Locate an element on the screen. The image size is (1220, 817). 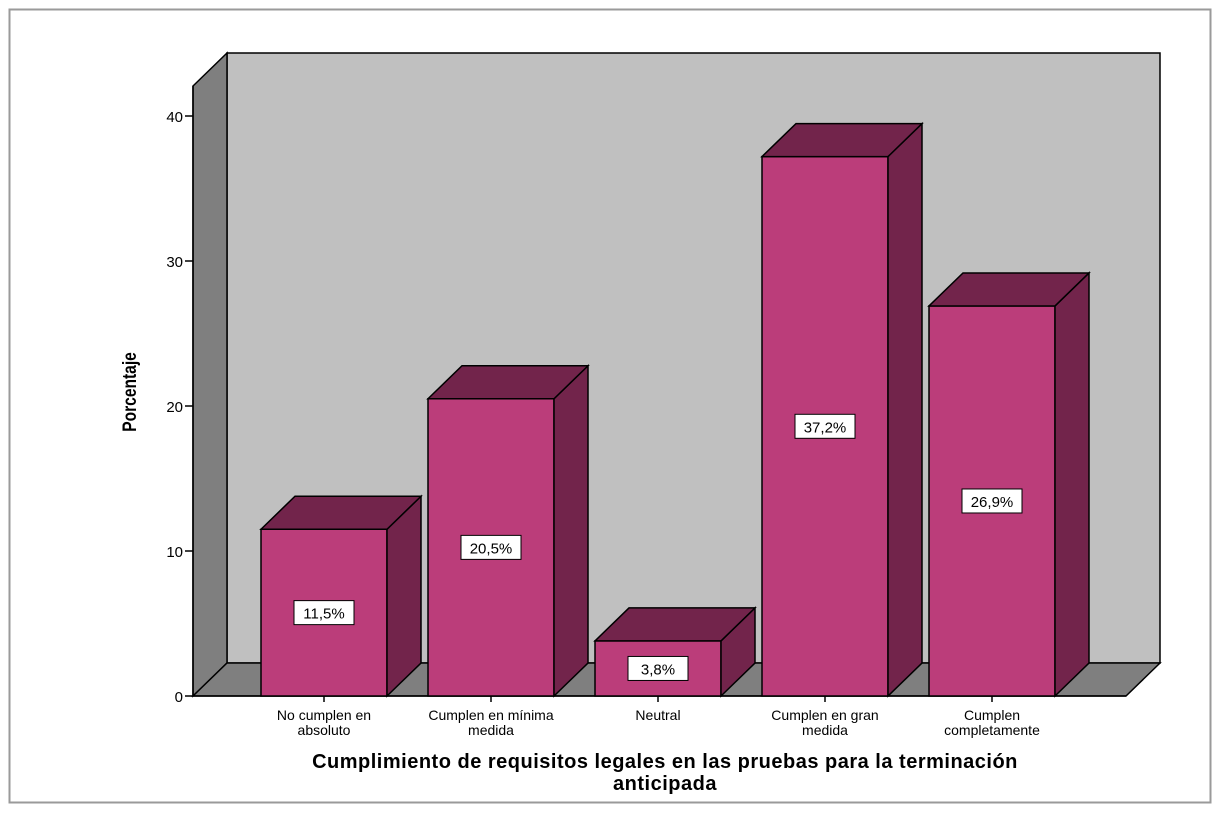
x-tick-label: Cumplen is located at coordinates (992, 715).